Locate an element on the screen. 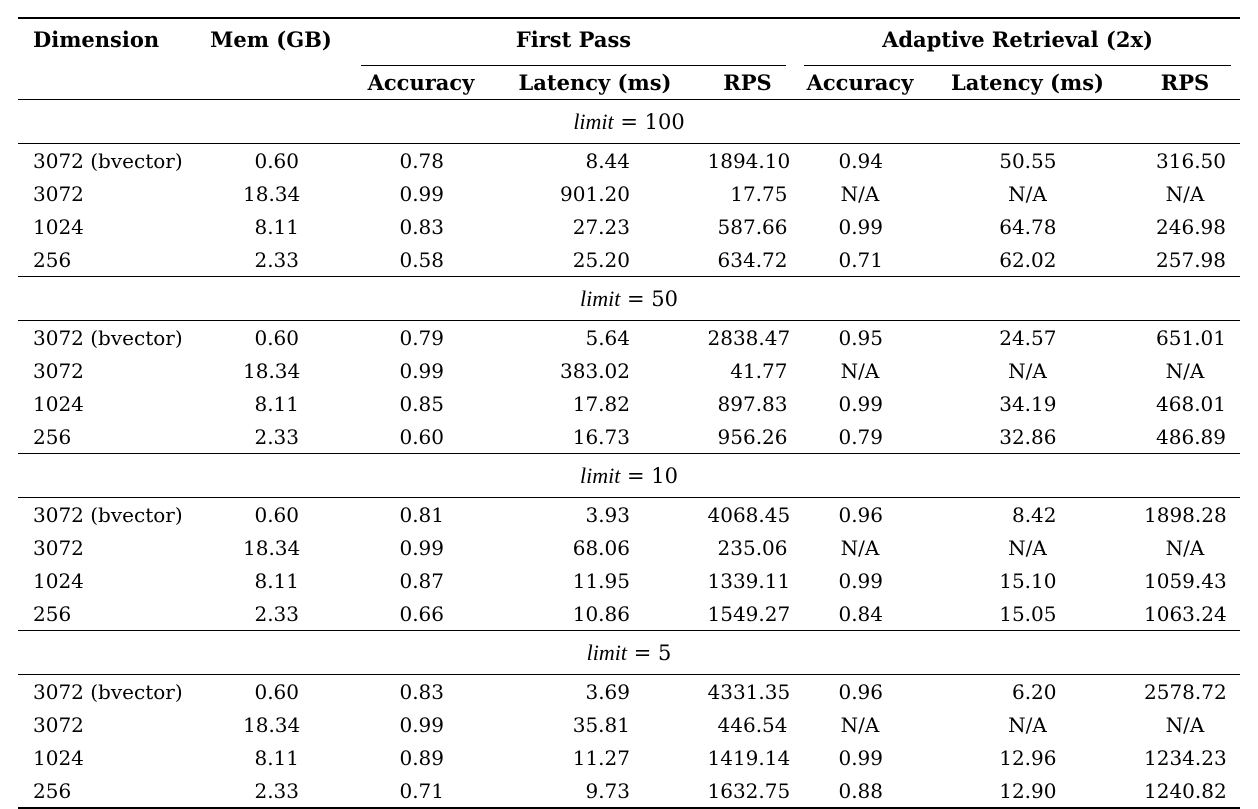 Image resolution: width=1258 pixels, height=809 pixels. table-row: 1024 8.11 0.85 17.82 897.83 0.99 34.19 468.01 is located at coordinates (629, 403).